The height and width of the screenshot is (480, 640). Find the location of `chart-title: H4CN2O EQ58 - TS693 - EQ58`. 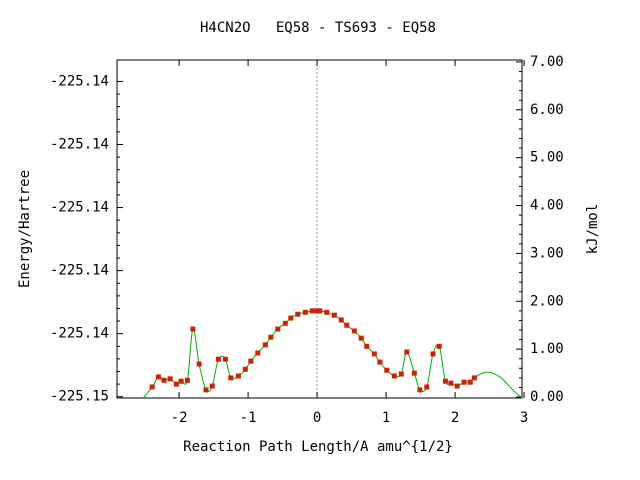

chart-title: H4CN2O EQ58 - TS693 - EQ58 is located at coordinates (318, 28).